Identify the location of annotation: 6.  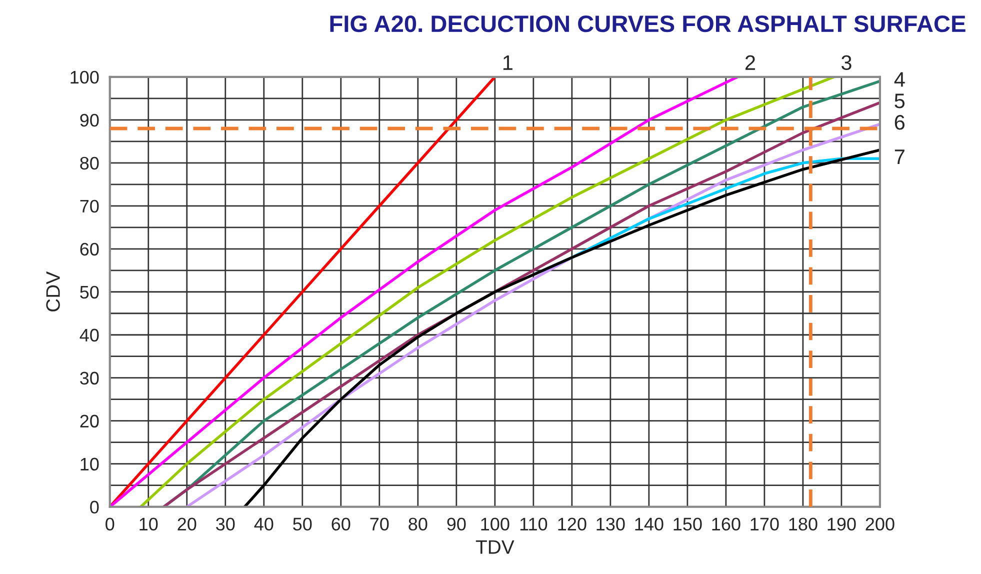
(899, 122).